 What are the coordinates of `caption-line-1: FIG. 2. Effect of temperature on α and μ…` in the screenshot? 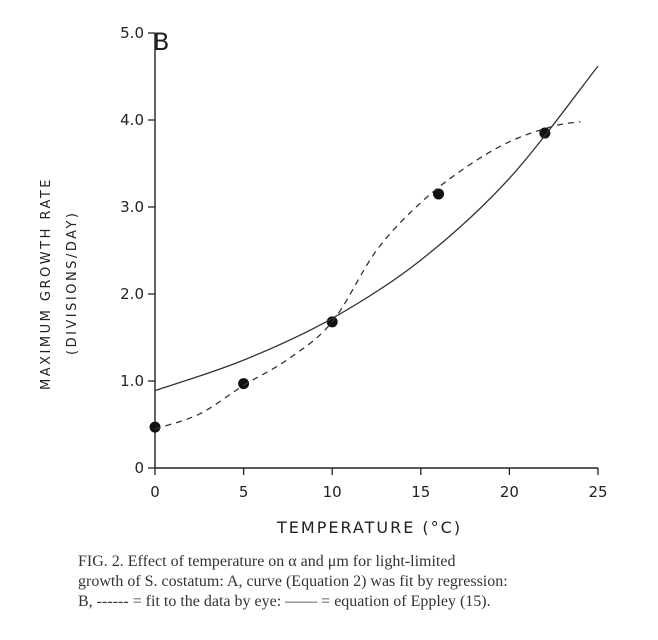 It's located at (267, 561).